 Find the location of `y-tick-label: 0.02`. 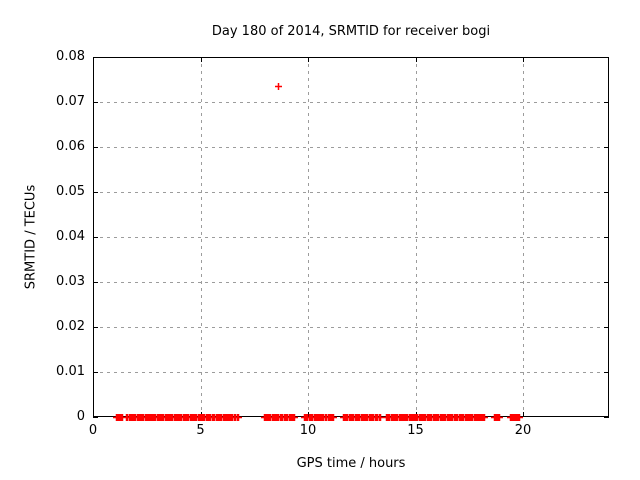

y-tick-label: 0.02 is located at coordinates (70, 326).